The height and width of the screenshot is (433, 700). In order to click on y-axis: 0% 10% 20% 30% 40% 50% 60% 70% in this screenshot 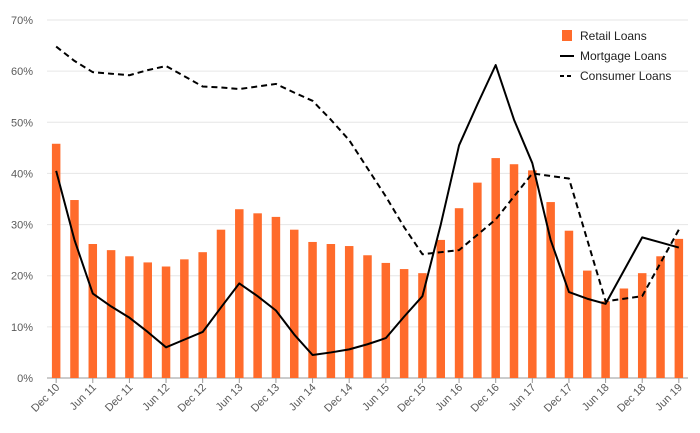, I will do `click(22, 200)`.